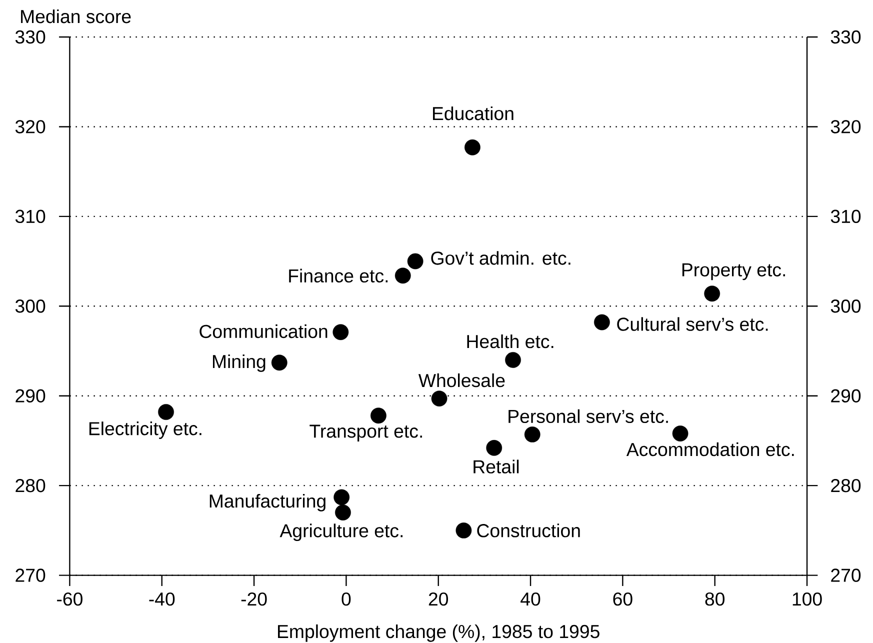  What do you see at coordinates (845, 306) in the screenshot?
I see `y2-tick-label: 300` at bounding box center [845, 306].